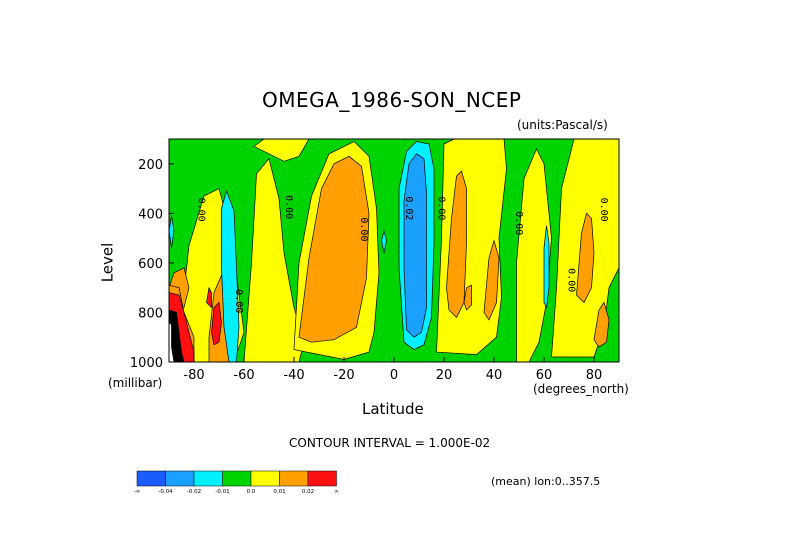 This screenshot has width=789, height=558. What do you see at coordinates (251, 492) in the screenshot?
I see `colorbar-label: 0.0` at bounding box center [251, 492].